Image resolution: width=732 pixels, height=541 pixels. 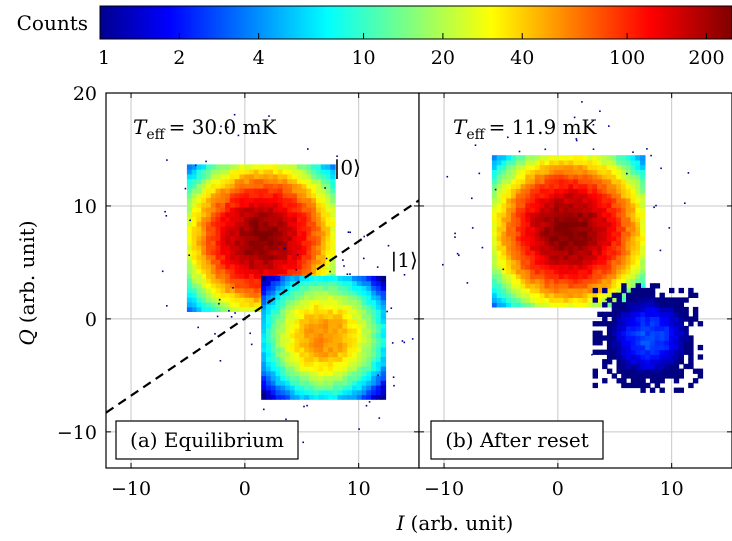 I want to click on outlier-point, so click(x=297, y=255).